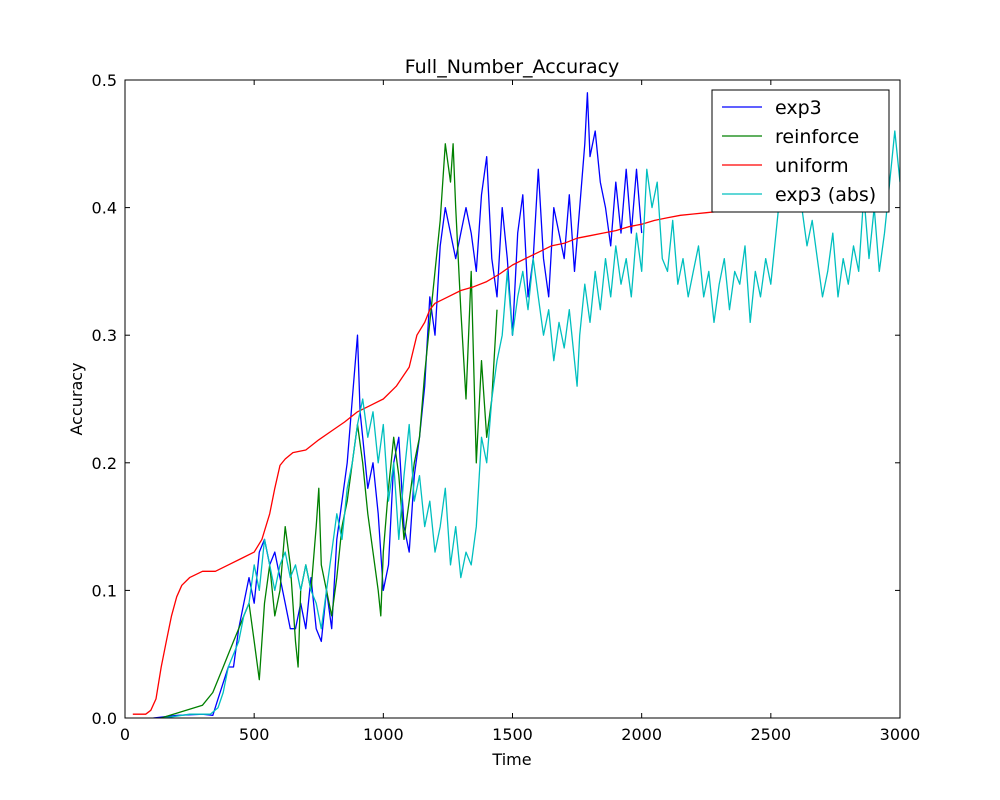  I want to click on legend-label: reinforce, so click(817, 137).